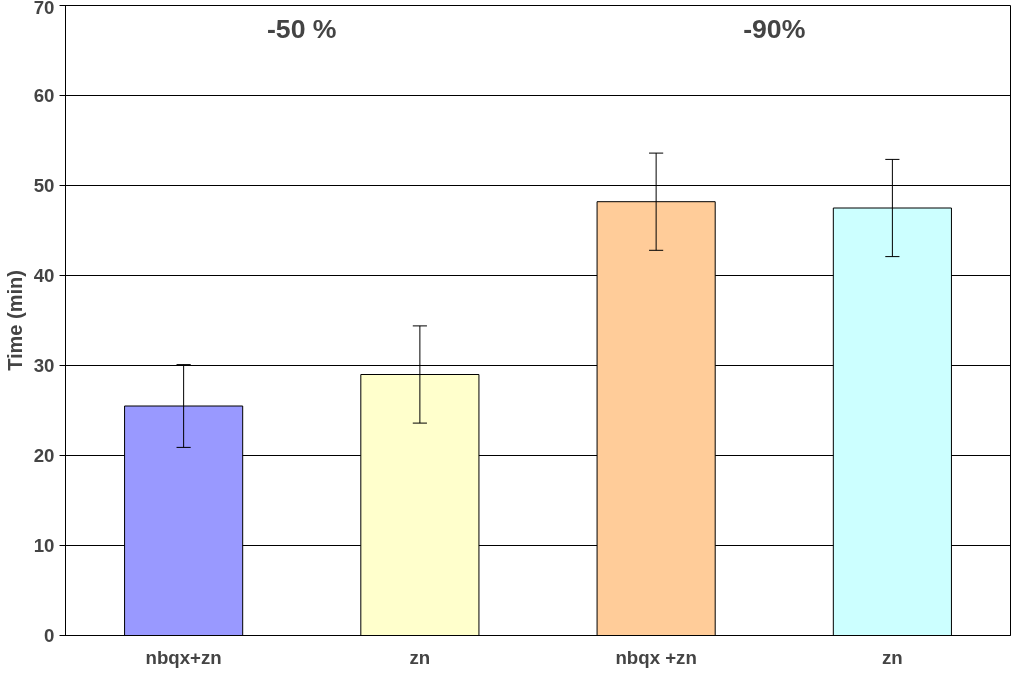 Image resolution: width=1021 pixels, height=676 pixels. What do you see at coordinates (14, 320) in the screenshot?
I see `y-axis-title: Time (min)` at bounding box center [14, 320].